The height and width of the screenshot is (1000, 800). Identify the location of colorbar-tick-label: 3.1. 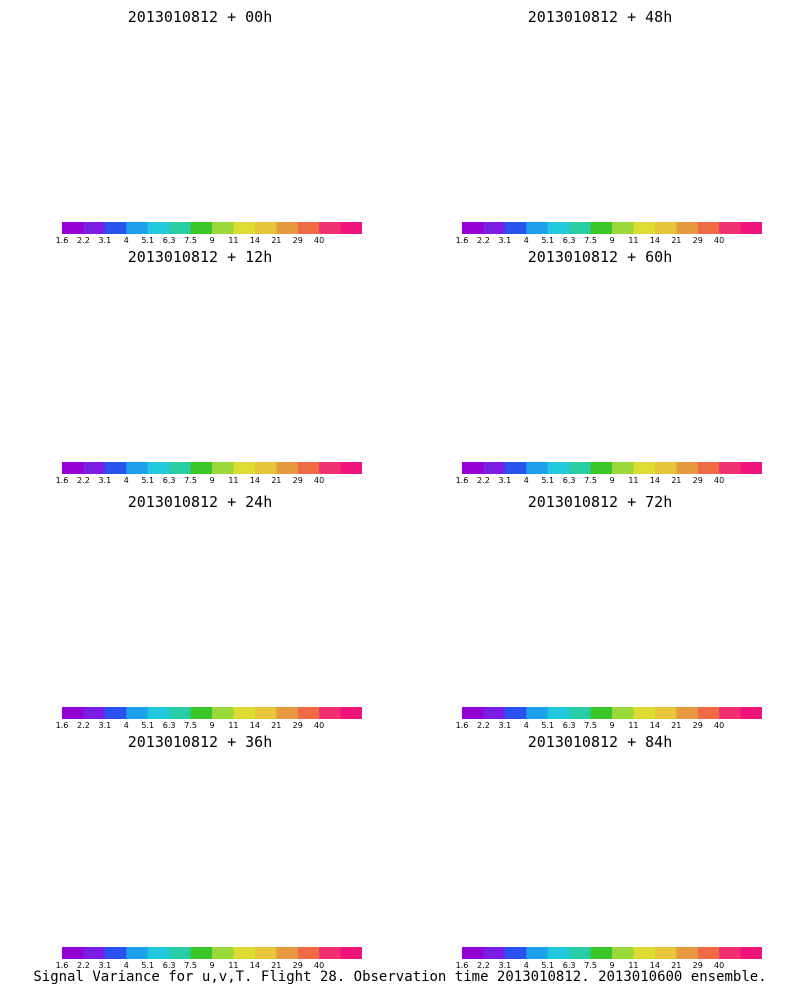
(505, 240).